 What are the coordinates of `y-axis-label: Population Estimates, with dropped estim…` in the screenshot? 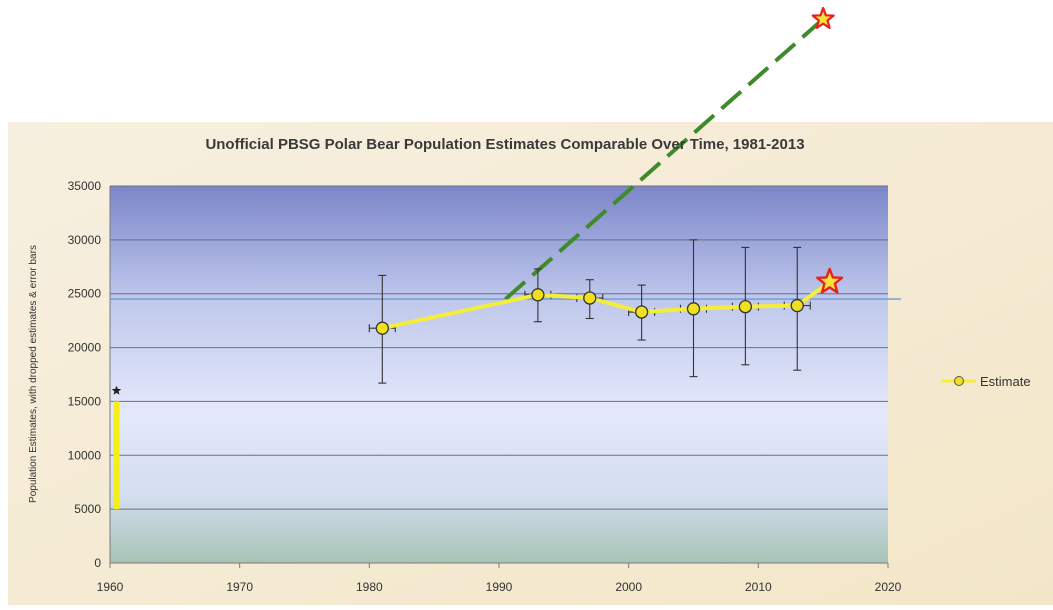 It's located at (33, 374).